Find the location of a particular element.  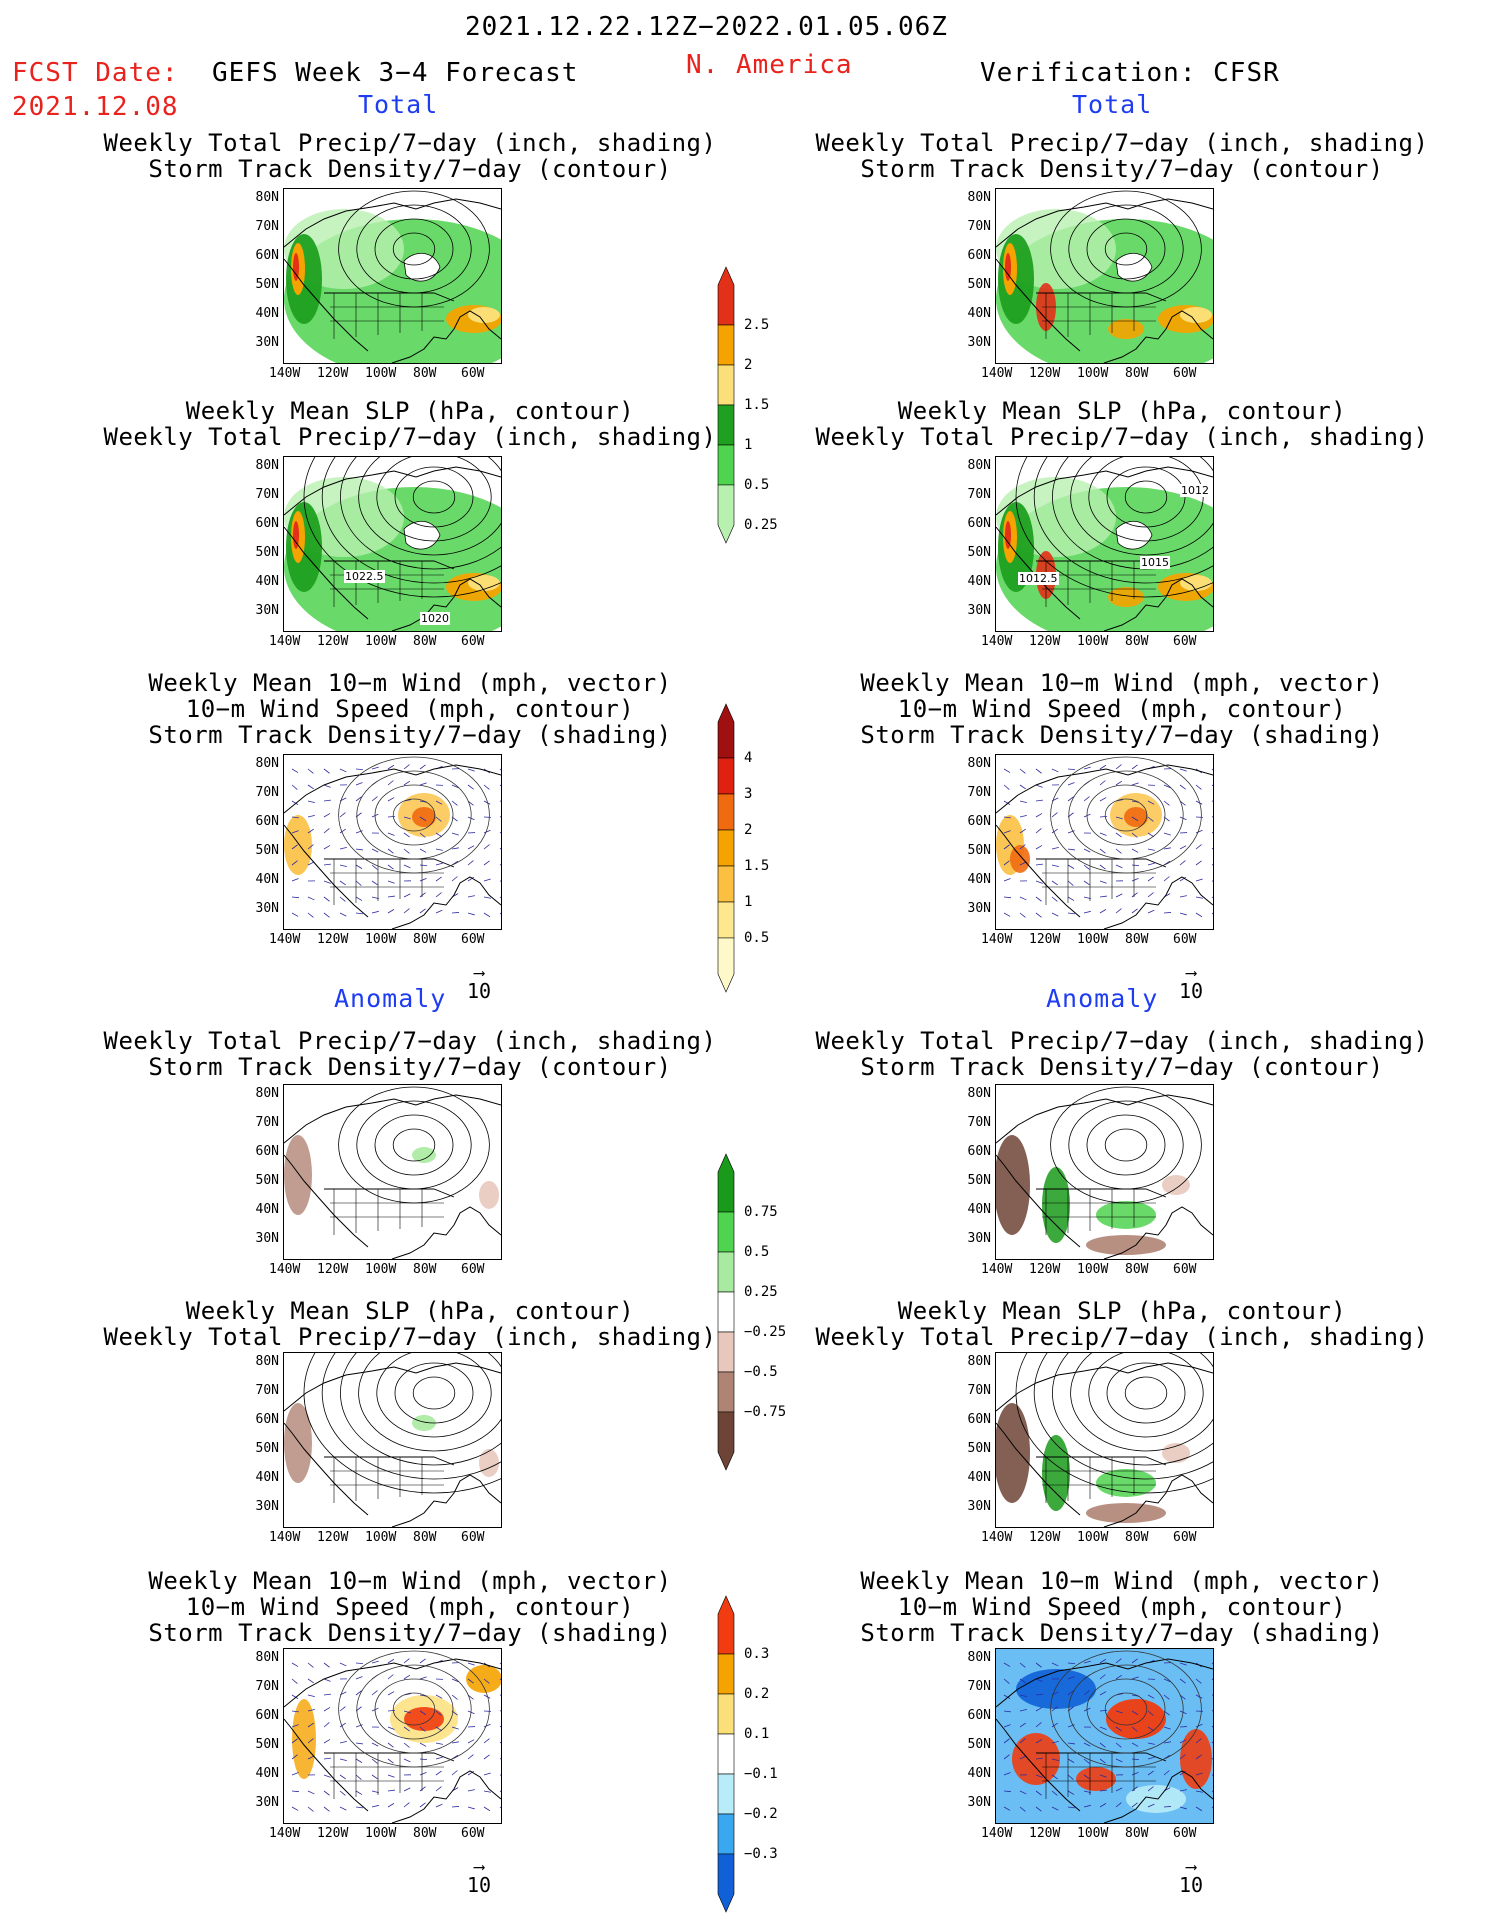

lat-tick-label: 40N is located at coordinates (267, 1477).